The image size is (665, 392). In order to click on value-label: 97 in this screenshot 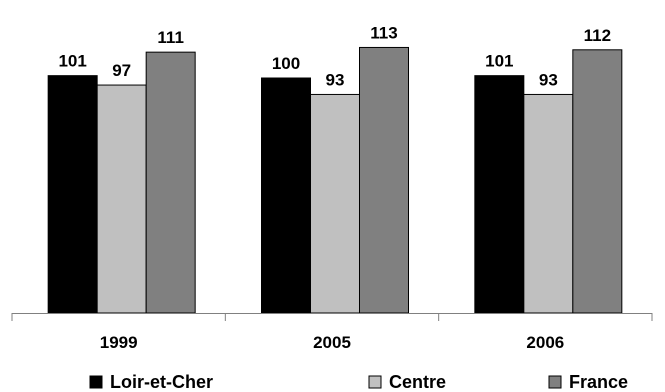, I will do `click(121, 70)`.